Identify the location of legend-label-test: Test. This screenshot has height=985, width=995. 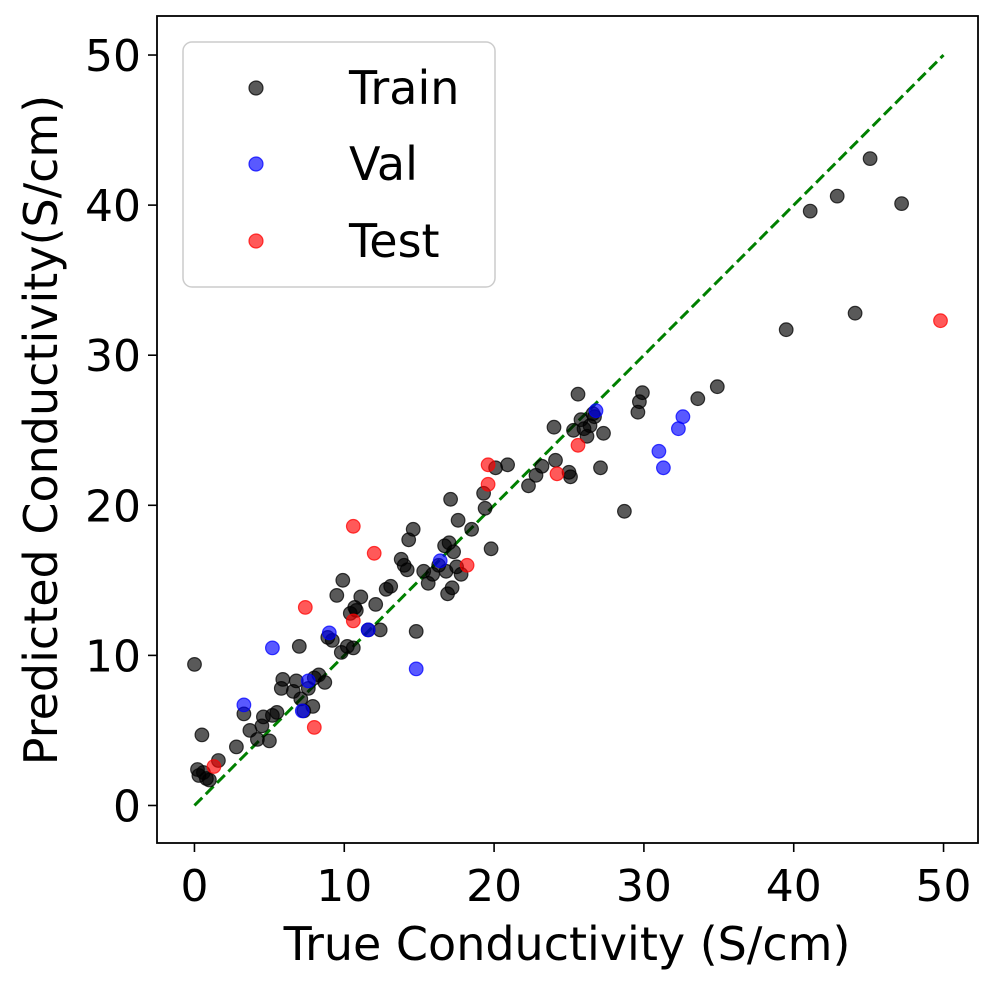
(394, 241).